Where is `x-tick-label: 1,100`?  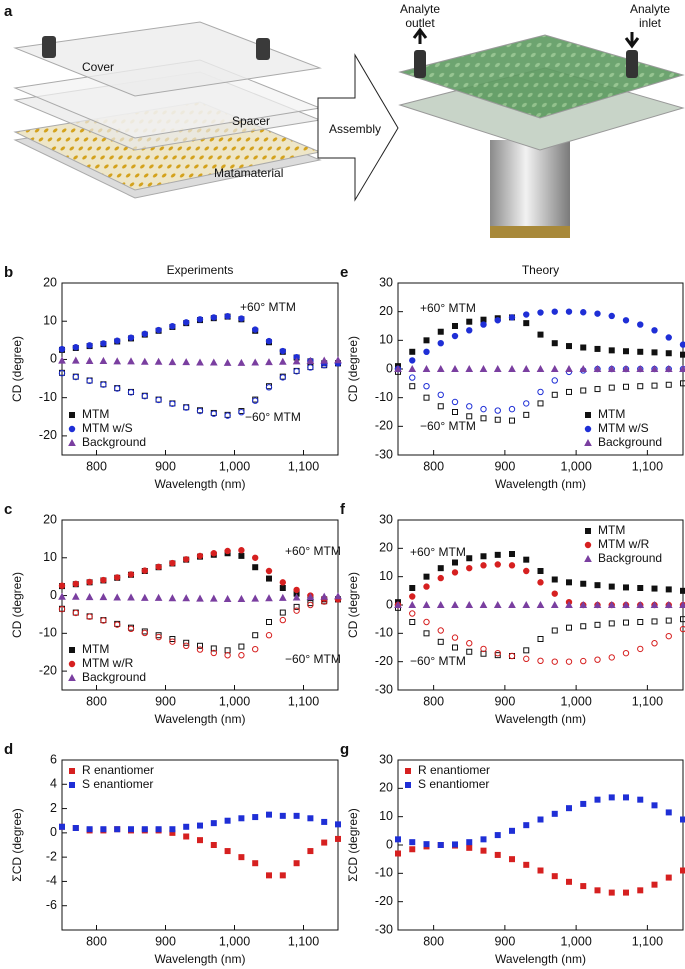 x-tick-label: 1,100 is located at coordinates (303, 701).